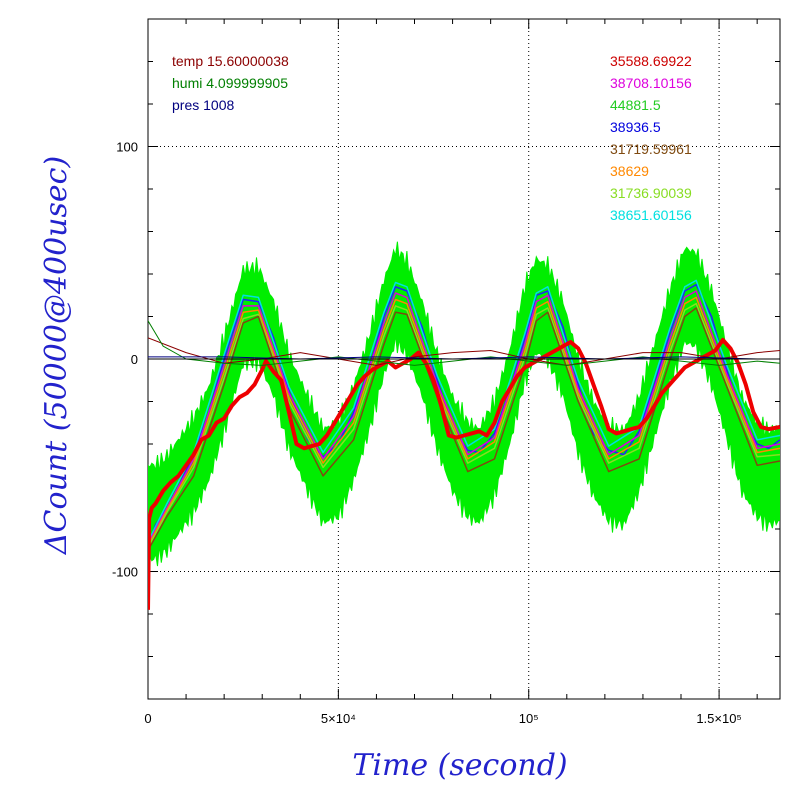 The image size is (797, 797). I want to click on series-temp-15-60000038-line, so click(464, 351).